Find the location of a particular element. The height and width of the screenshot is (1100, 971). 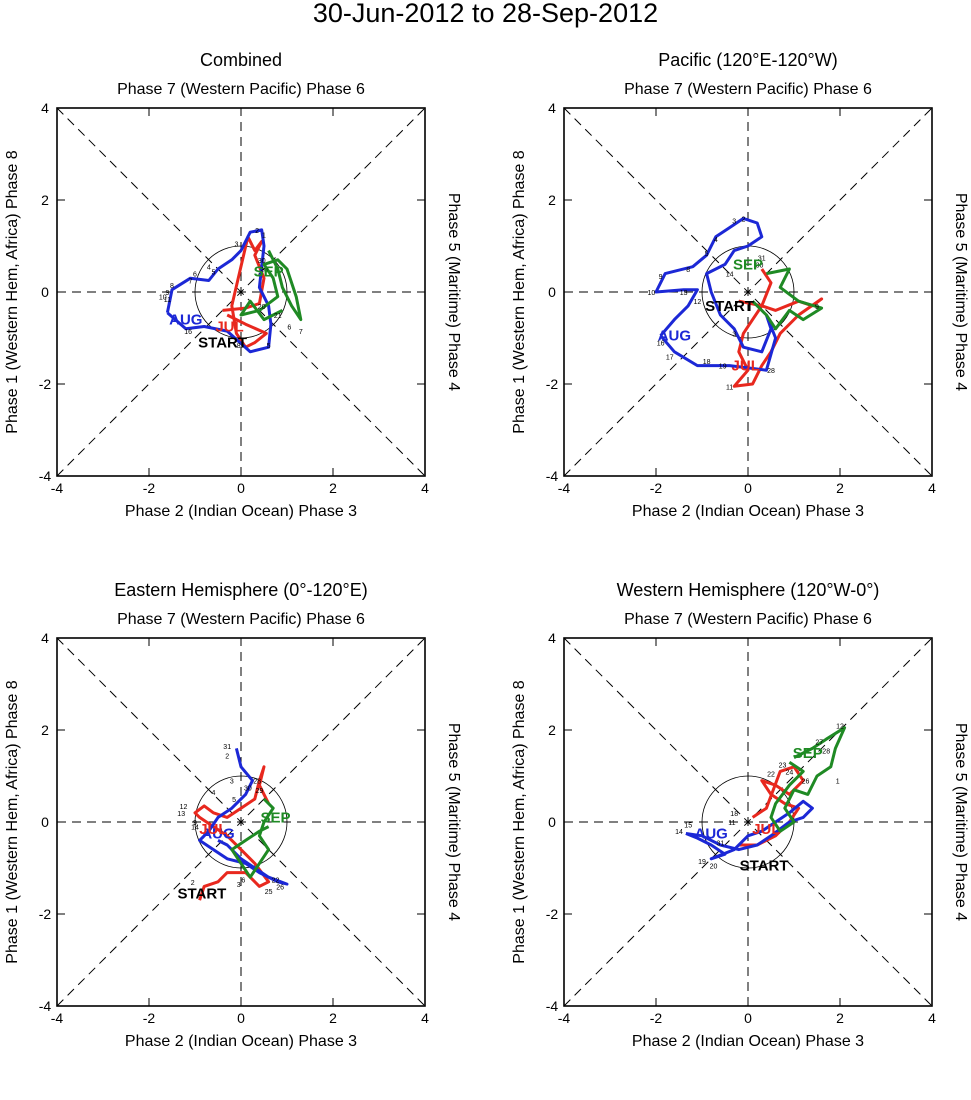

day-label: 25 is located at coordinates (269, 892).